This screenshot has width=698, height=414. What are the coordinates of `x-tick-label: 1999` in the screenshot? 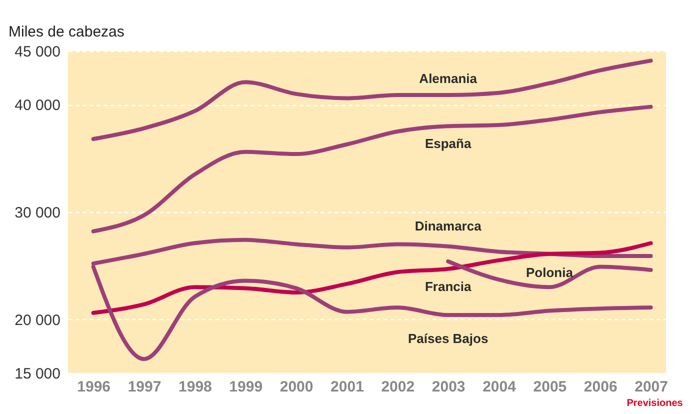 It's located at (246, 387).